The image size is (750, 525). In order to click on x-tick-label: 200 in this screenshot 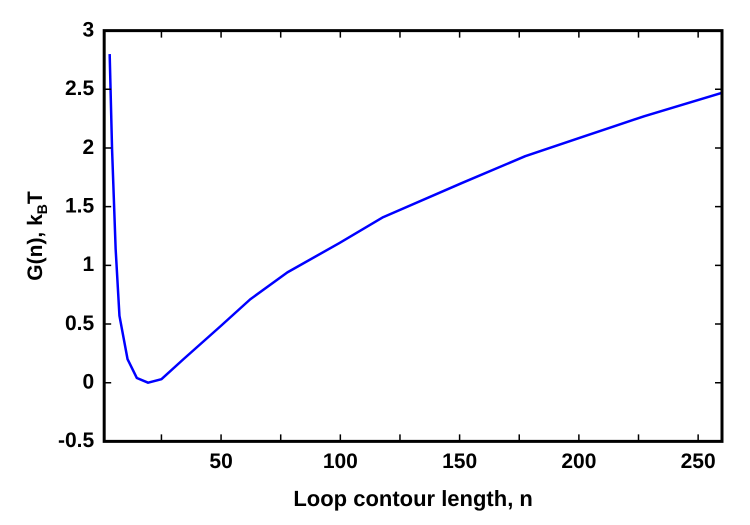, I will do `click(578, 461)`.